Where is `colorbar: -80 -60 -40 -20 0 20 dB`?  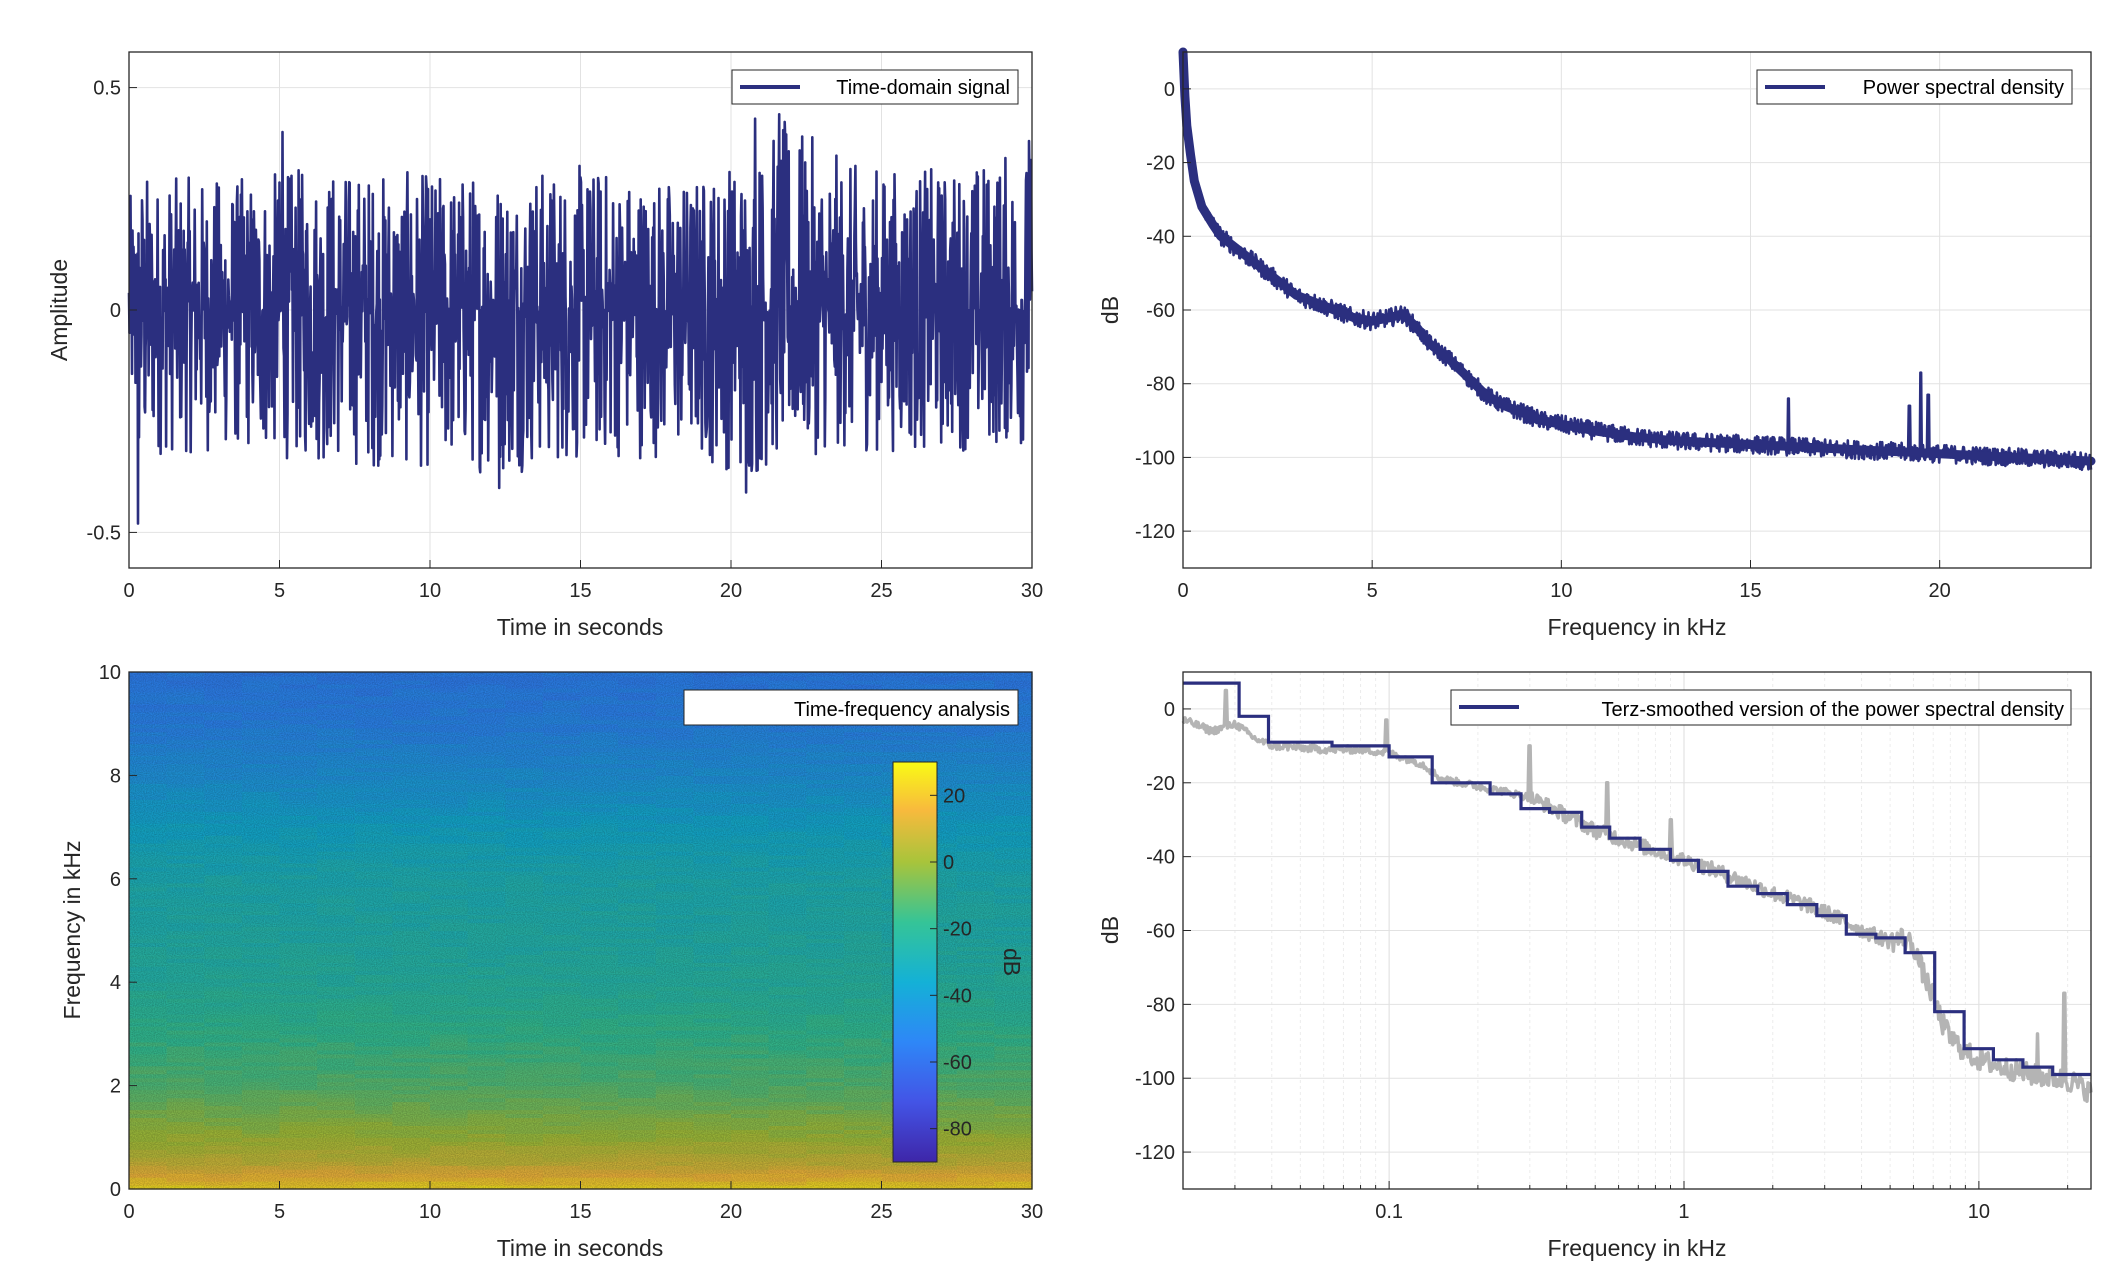
colorbar: -80 -60 -40 -20 0 20 dB is located at coordinates (958, 962).